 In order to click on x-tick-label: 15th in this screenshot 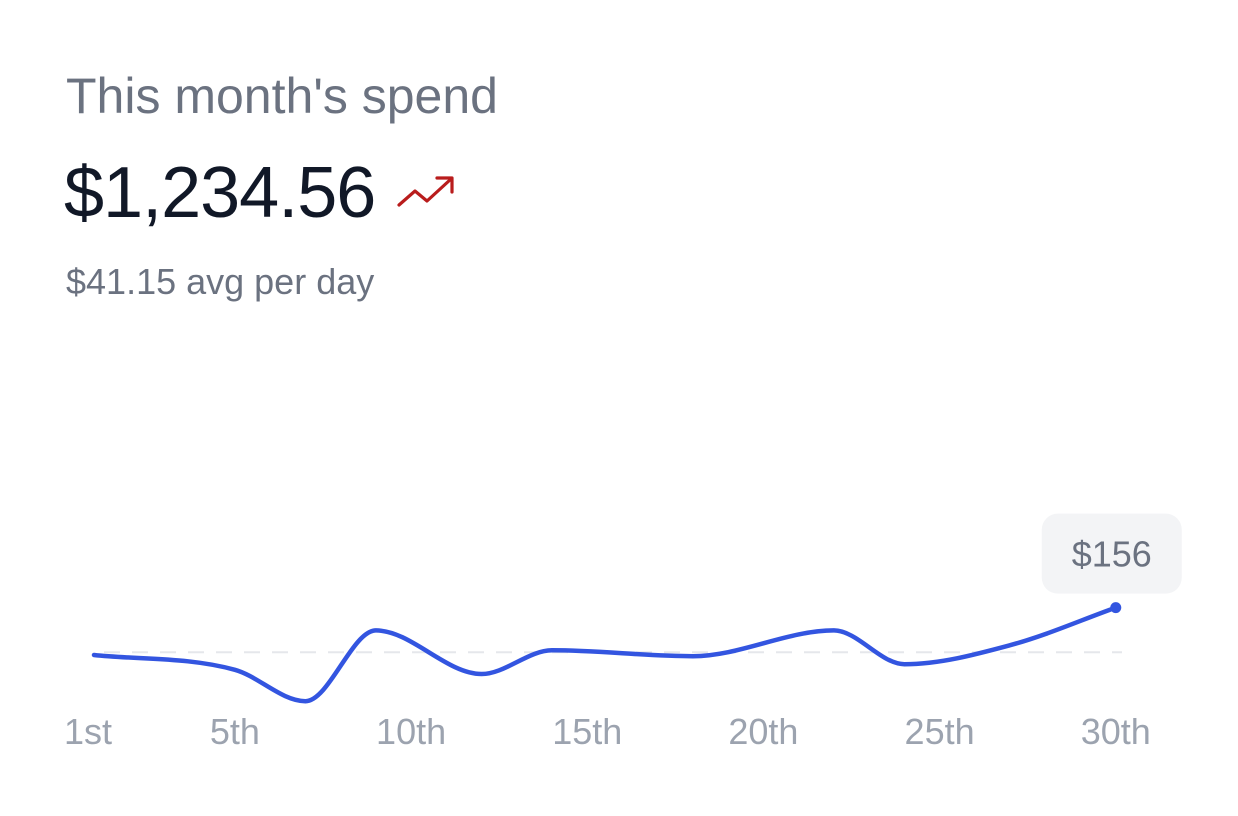, I will do `click(587, 731)`.